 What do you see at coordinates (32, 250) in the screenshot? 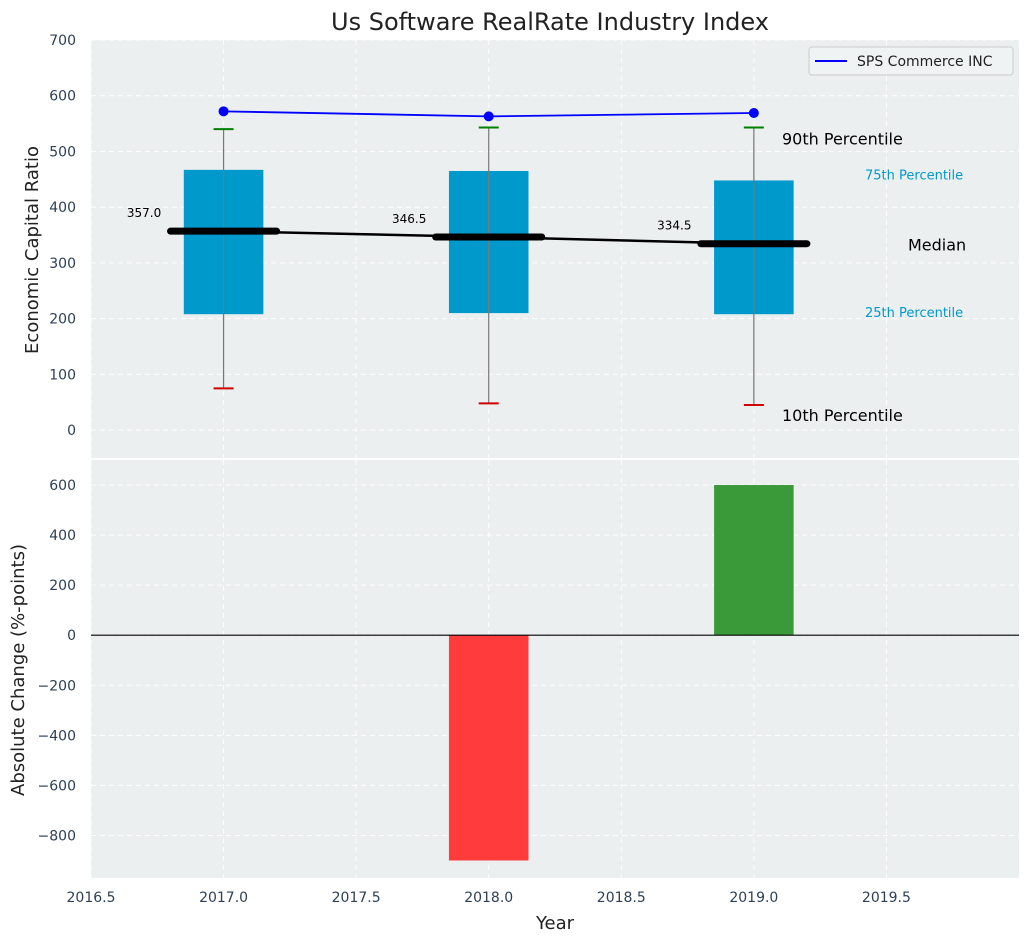
I see `top-y-axis-label: Economic Capital Ratio` at bounding box center [32, 250].